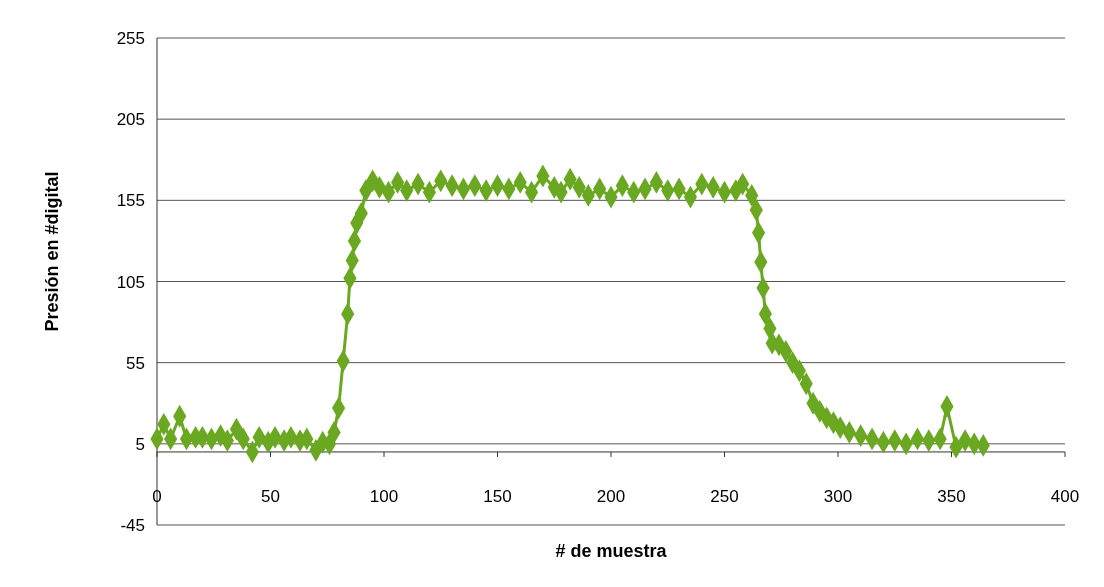 The width and height of the screenshot is (1104, 587). Describe the element at coordinates (497, 496) in the screenshot. I see `x-tick-label: 150` at that location.